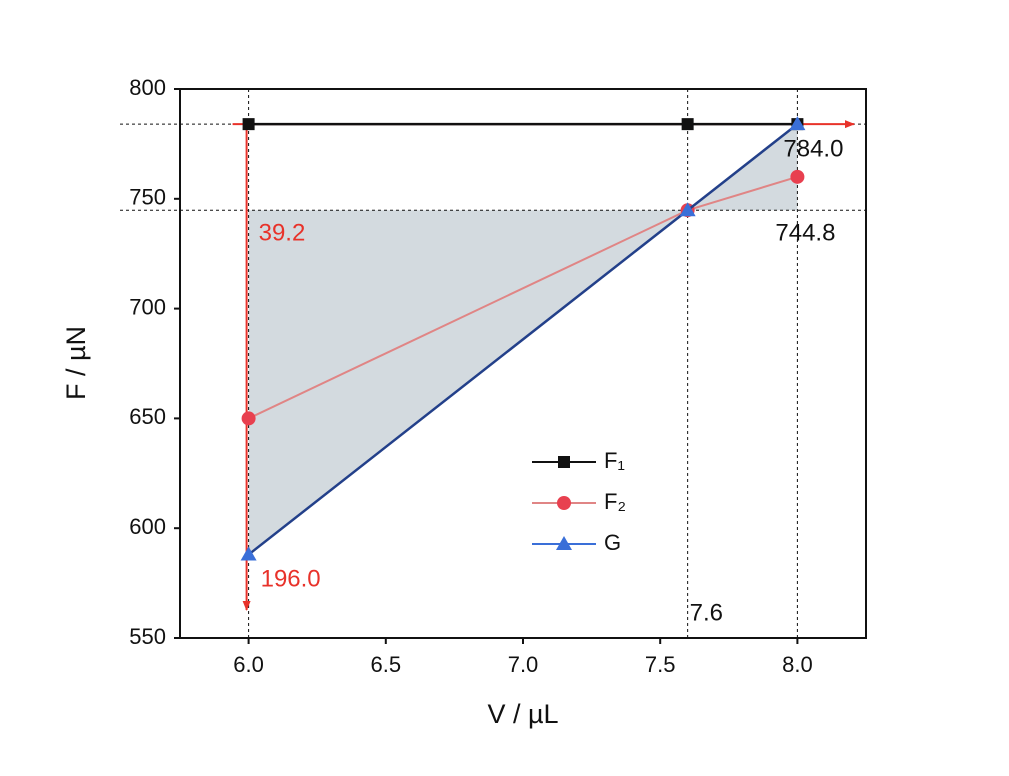  Describe the element at coordinates (660, 664) in the screenshot. I see `x-tick-label: 7.5` at that location.